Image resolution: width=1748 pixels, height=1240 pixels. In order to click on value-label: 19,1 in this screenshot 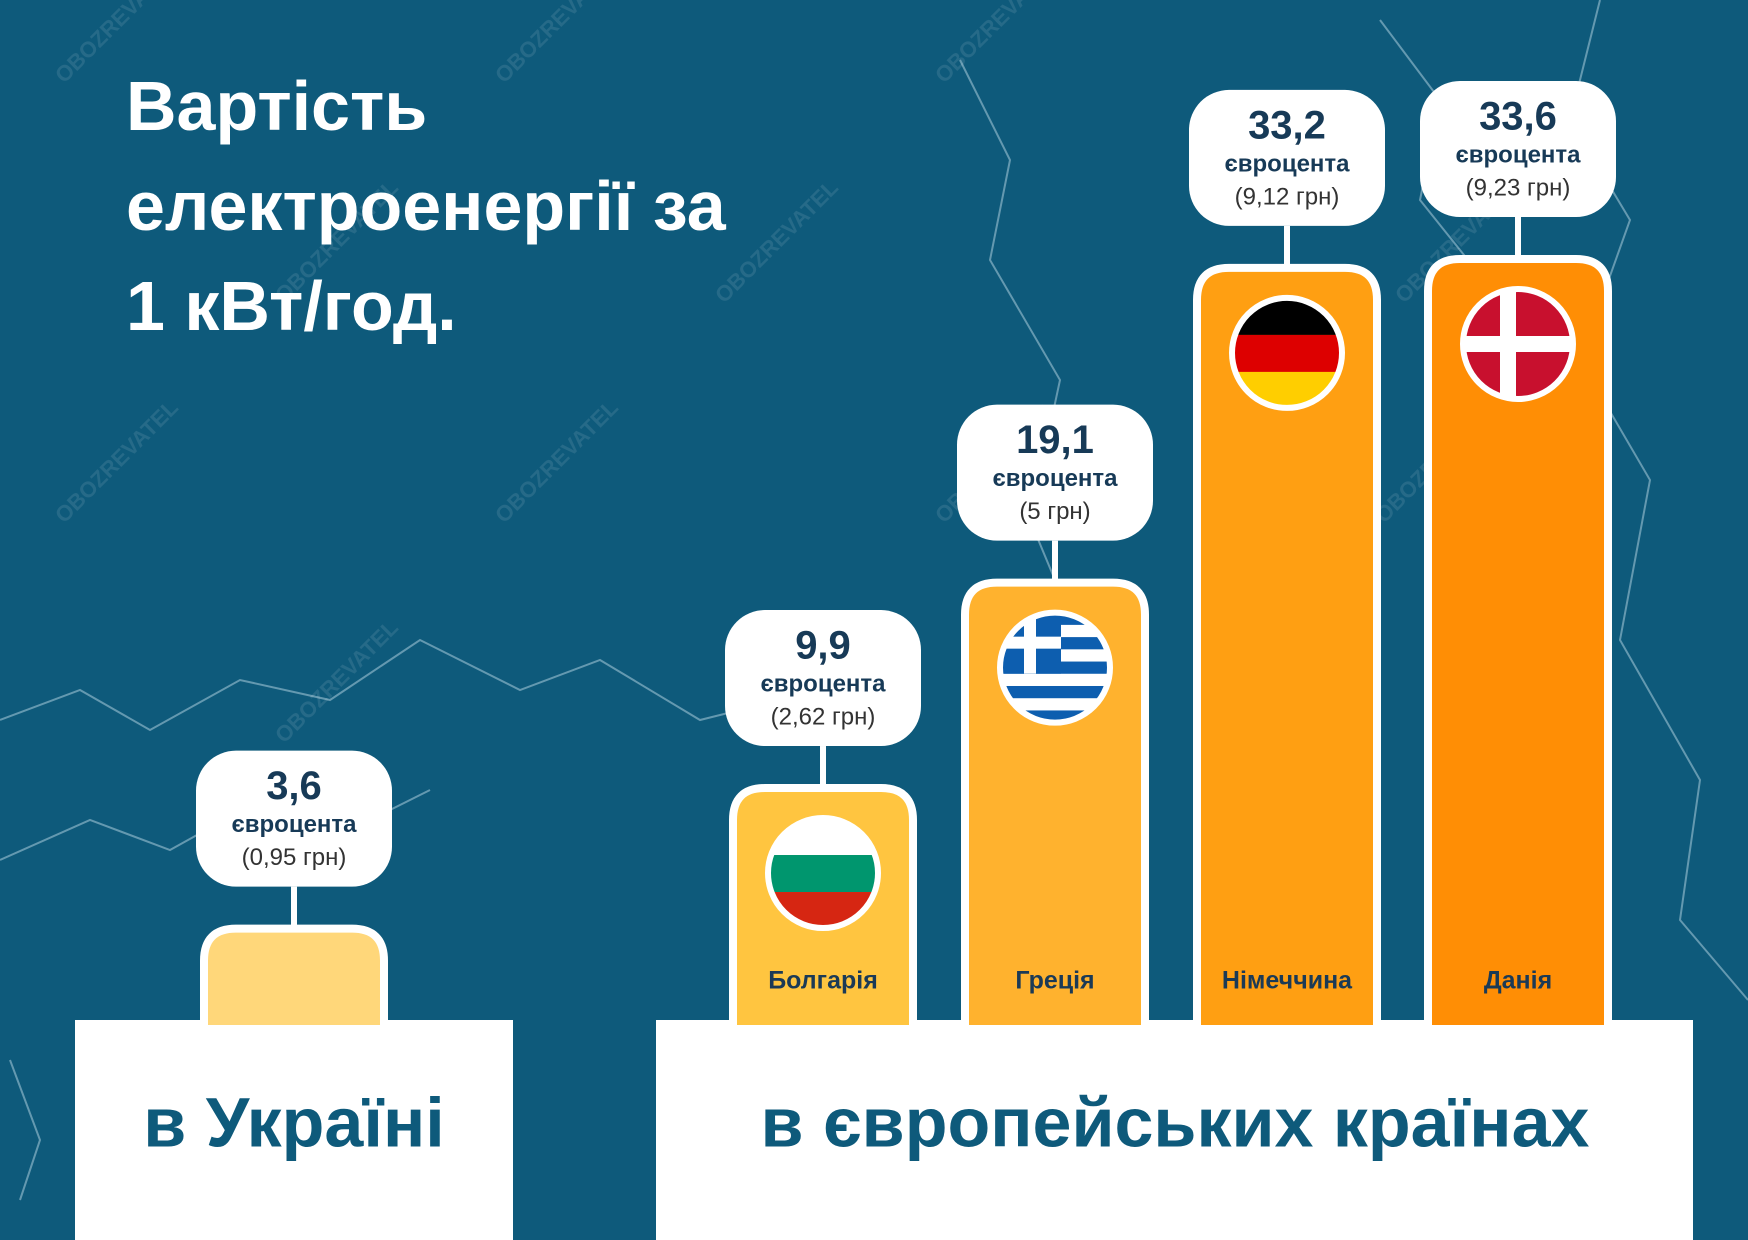, I will do `click(1055, 440)`.